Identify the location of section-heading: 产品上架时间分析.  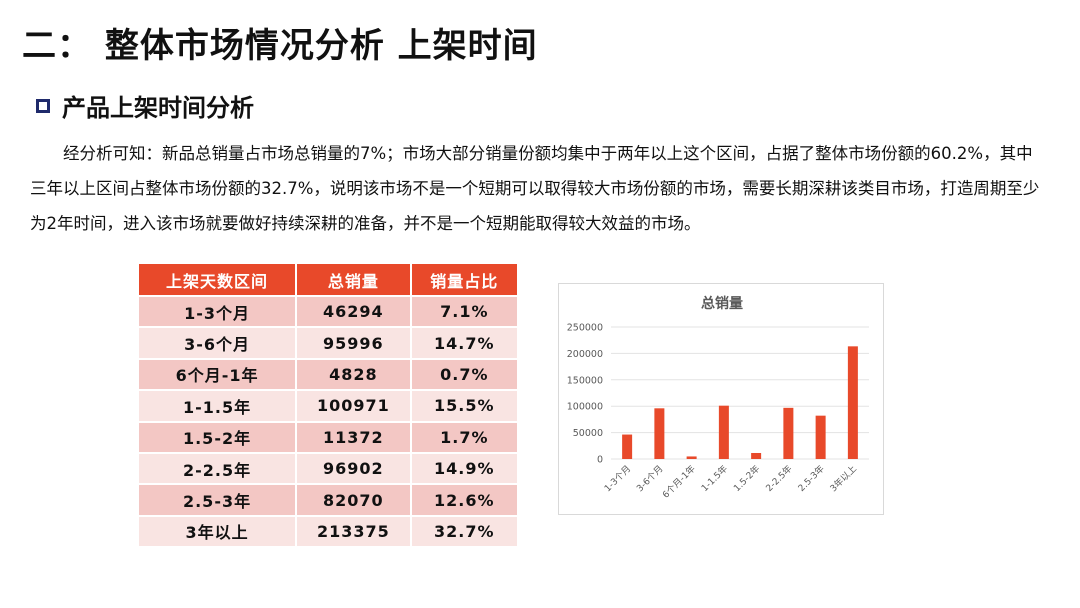
(145, 105).